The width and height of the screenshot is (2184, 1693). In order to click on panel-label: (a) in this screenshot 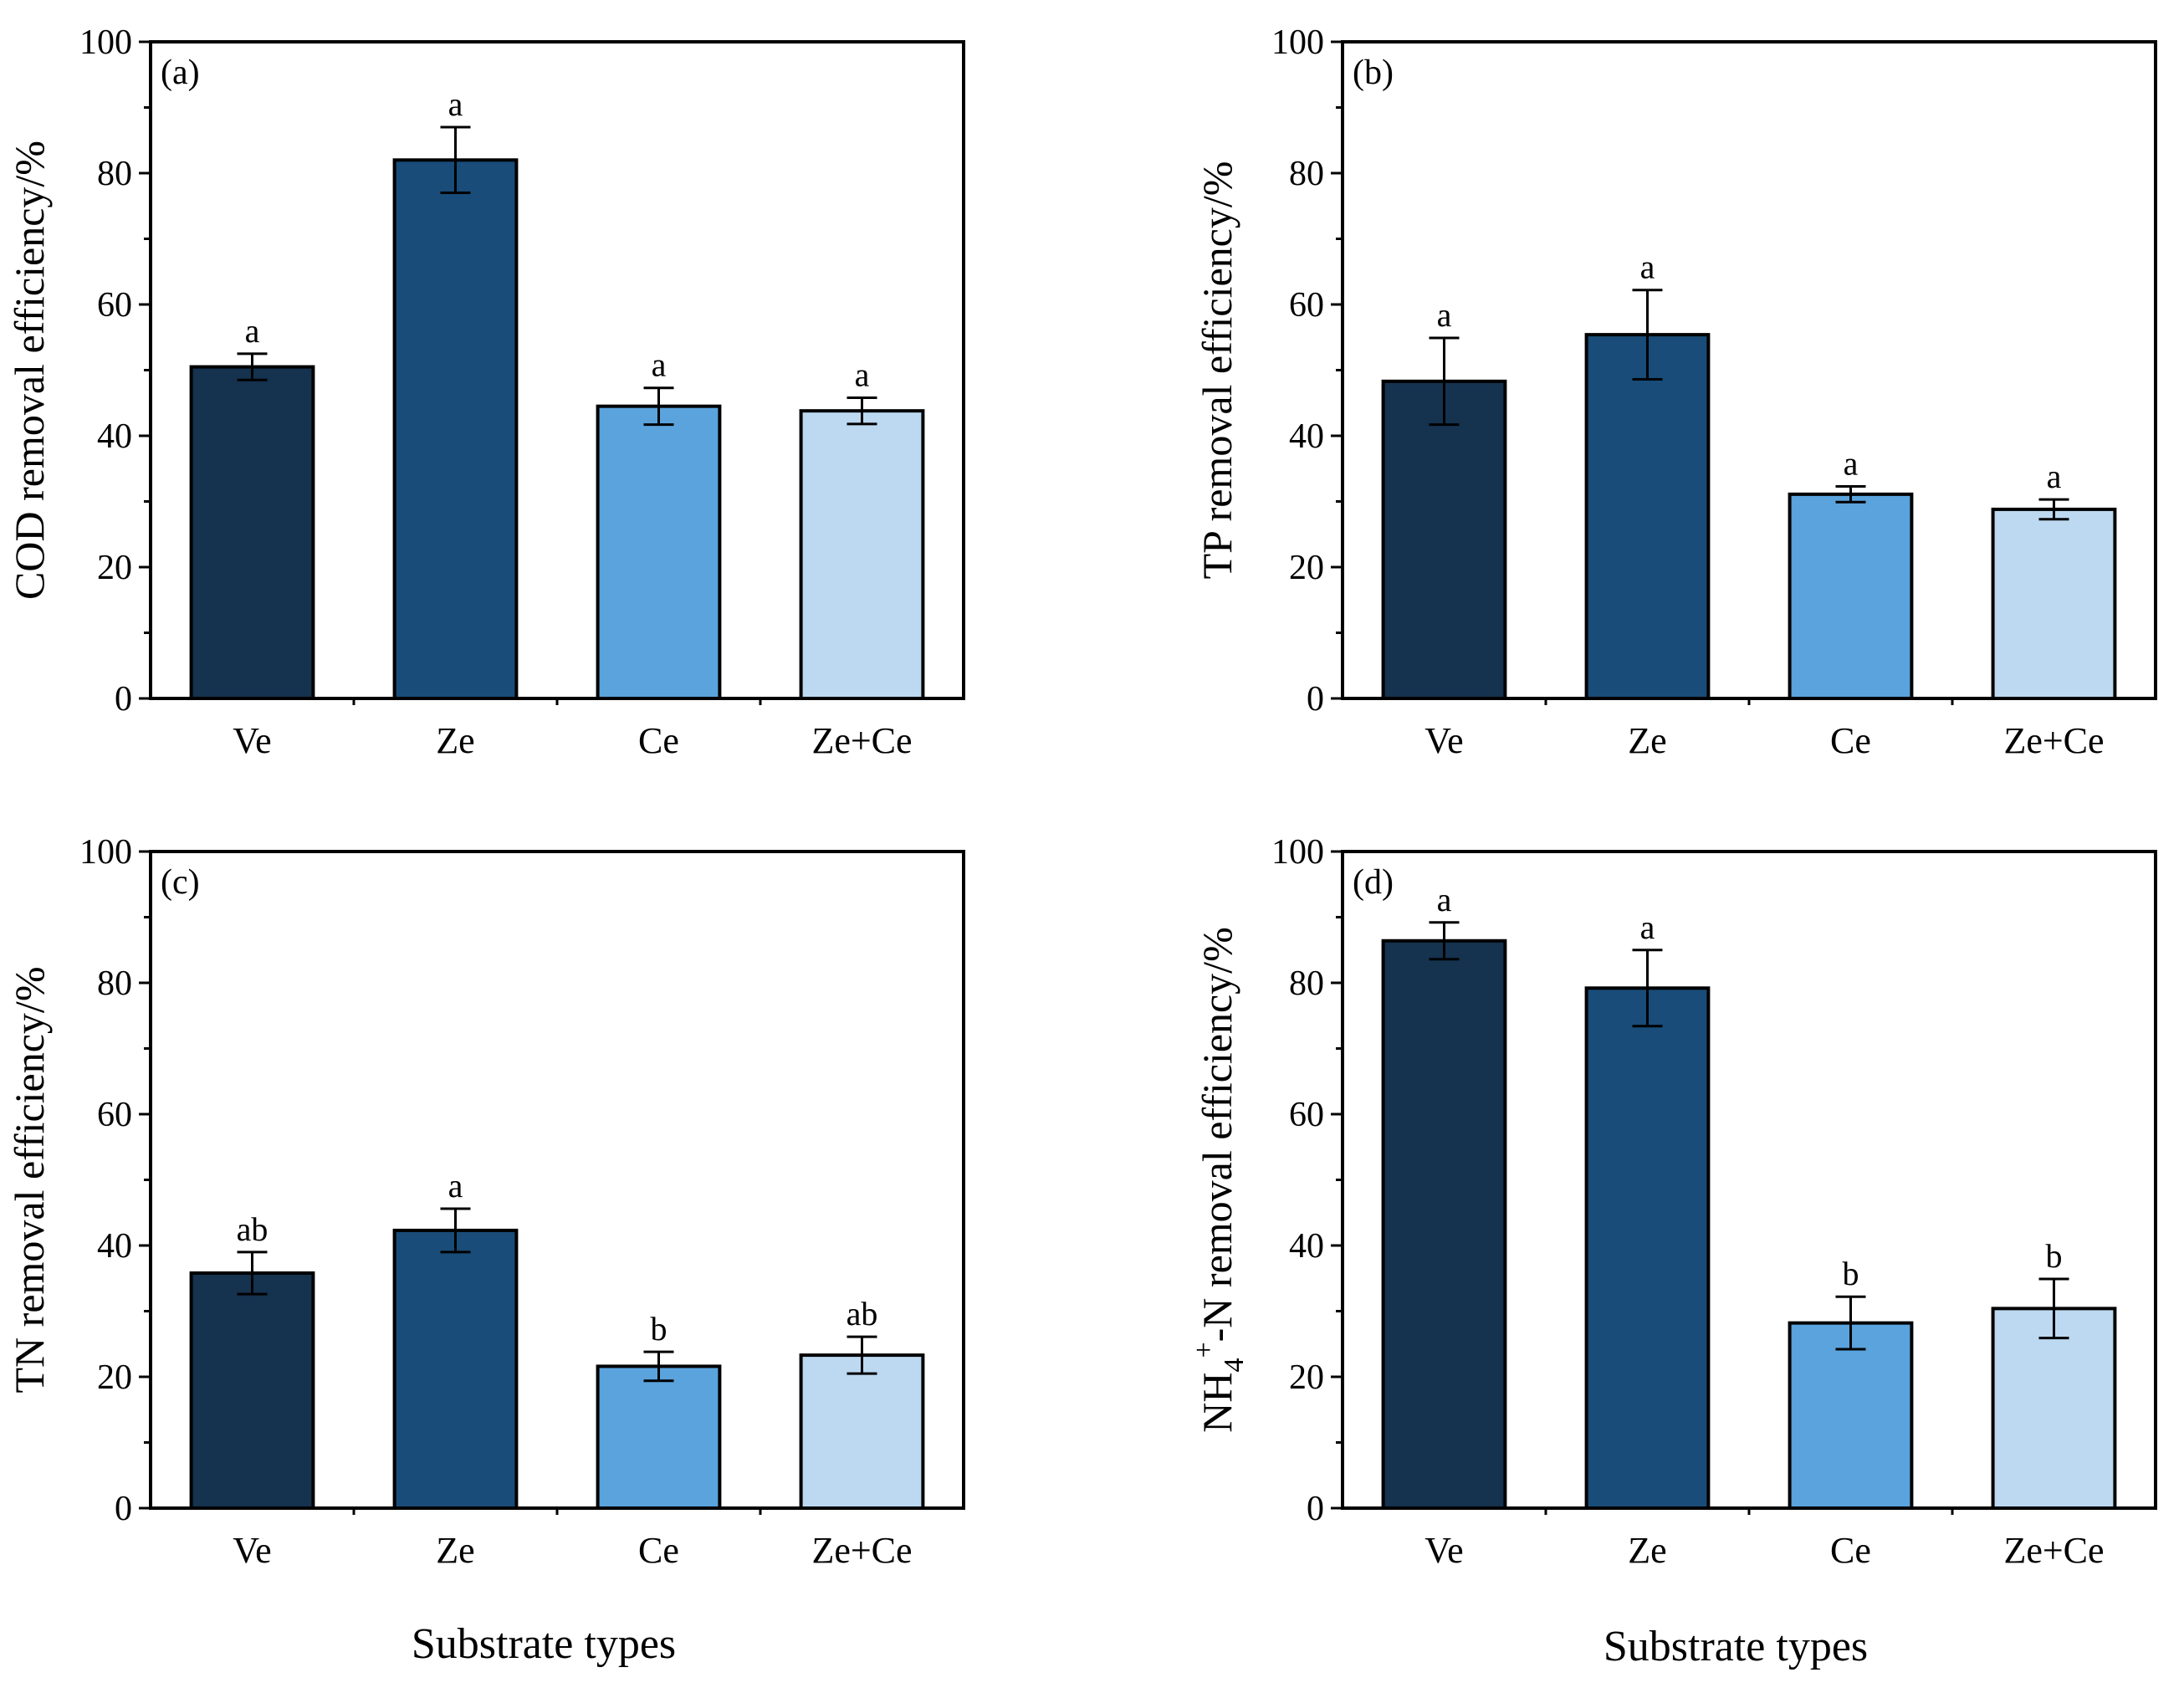, I will do `click(180, 73)`.